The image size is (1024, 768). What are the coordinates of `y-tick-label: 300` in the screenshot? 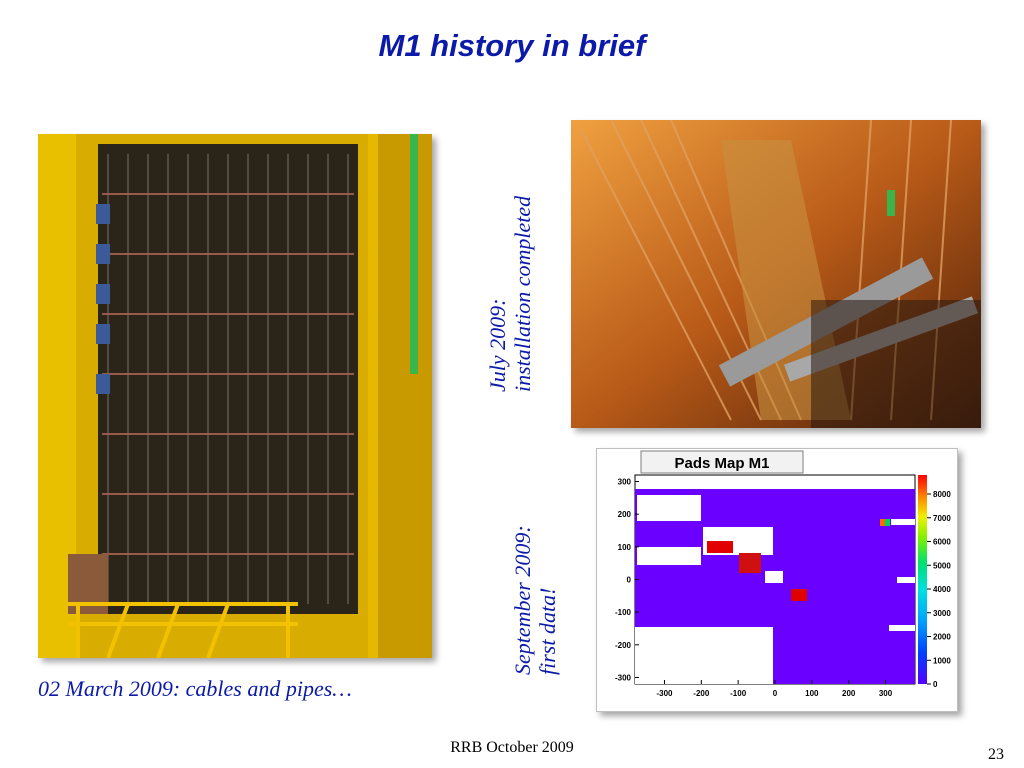 It's located at (625, 482).